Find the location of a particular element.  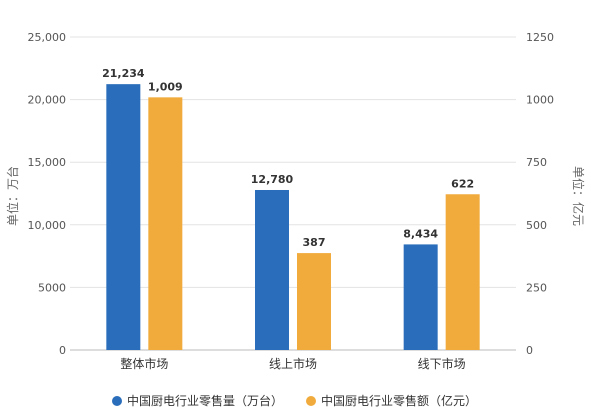

category-label: 线上市场 is located at coordinates (293, 363).